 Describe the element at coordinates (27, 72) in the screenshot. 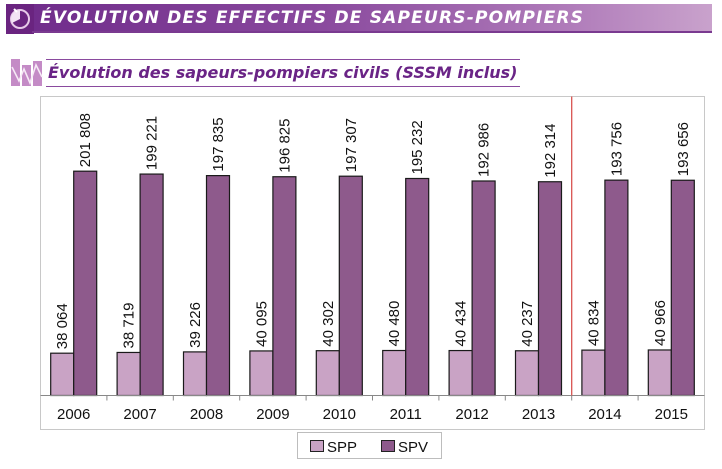

I see `line-chart-icon` at that location.